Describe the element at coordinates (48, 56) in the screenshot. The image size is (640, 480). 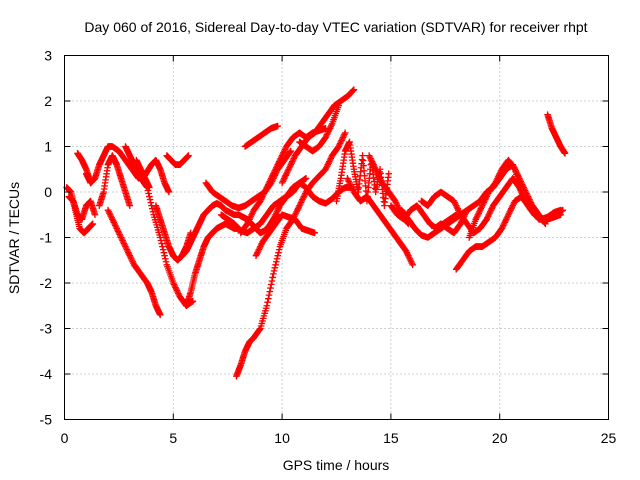
I see `y-tick-label: 3` at that location.